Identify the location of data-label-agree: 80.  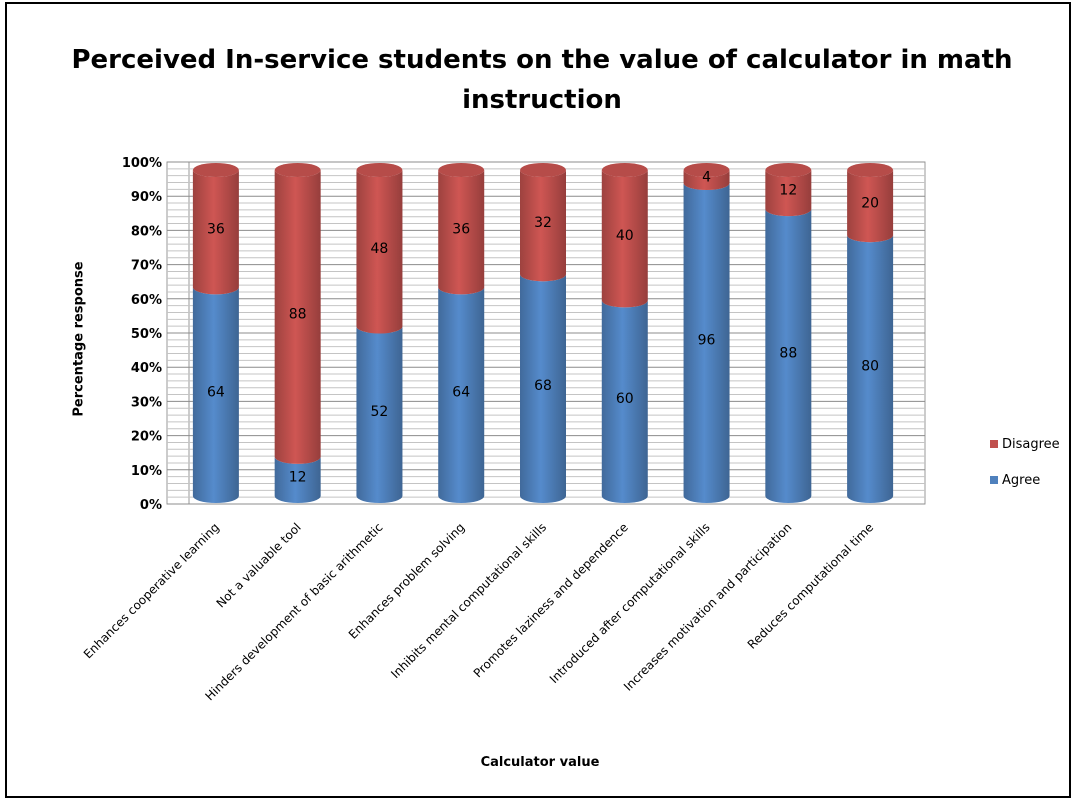
(870, 367).